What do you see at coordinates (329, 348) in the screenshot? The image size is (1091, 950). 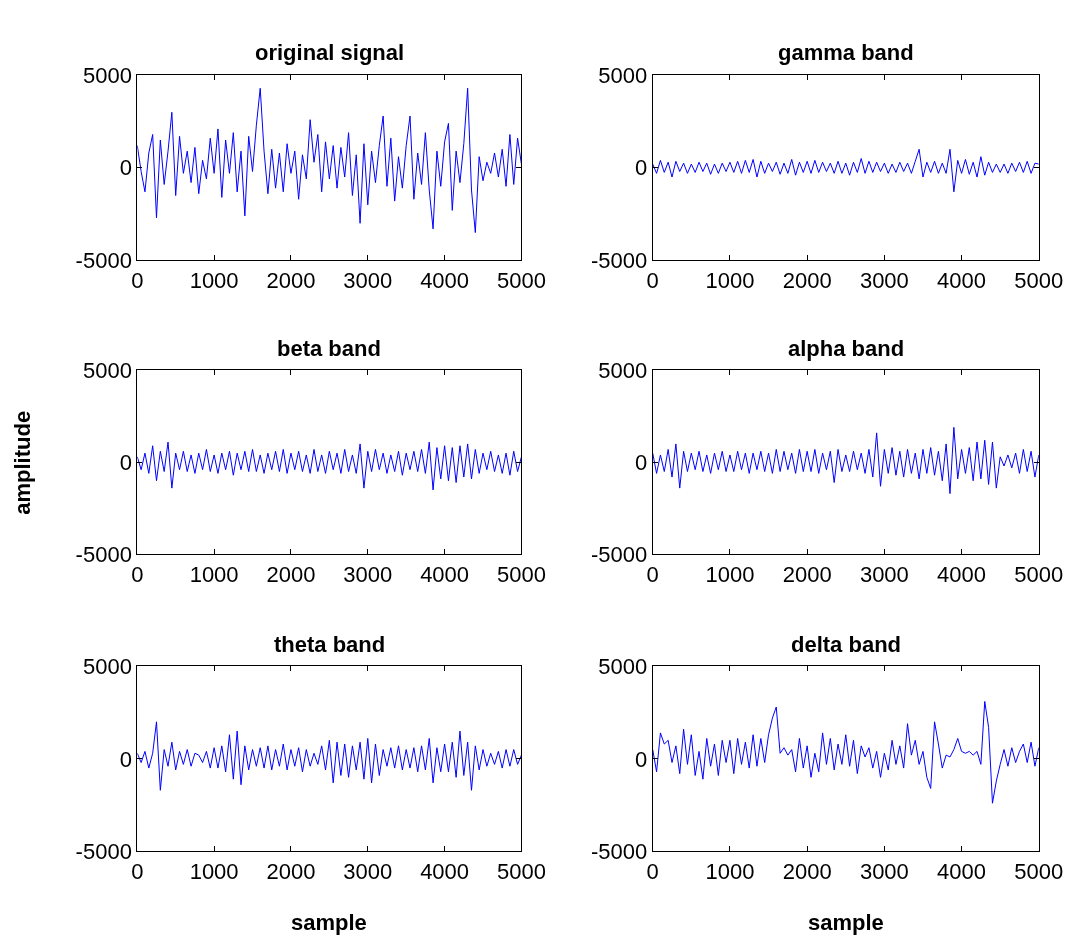 I see `chart-title: beta band` at bounding box center [329, 348].